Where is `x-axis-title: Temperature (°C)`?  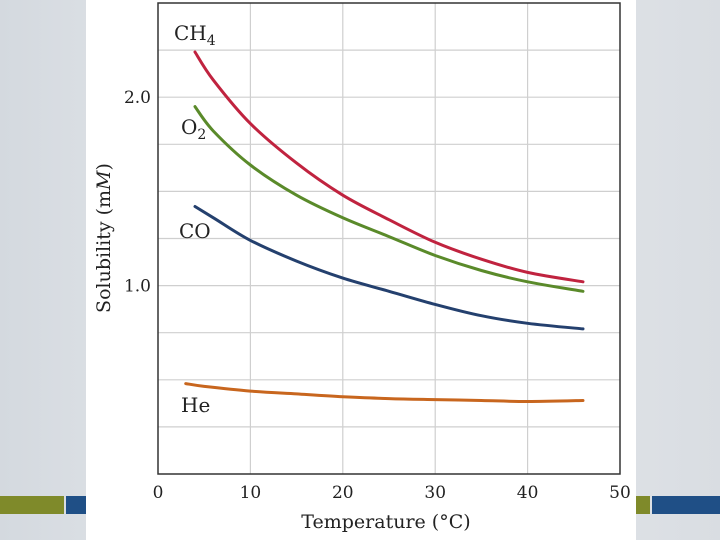
x-axis-title: Temperature (°C) is located at coordinates (385, 522).